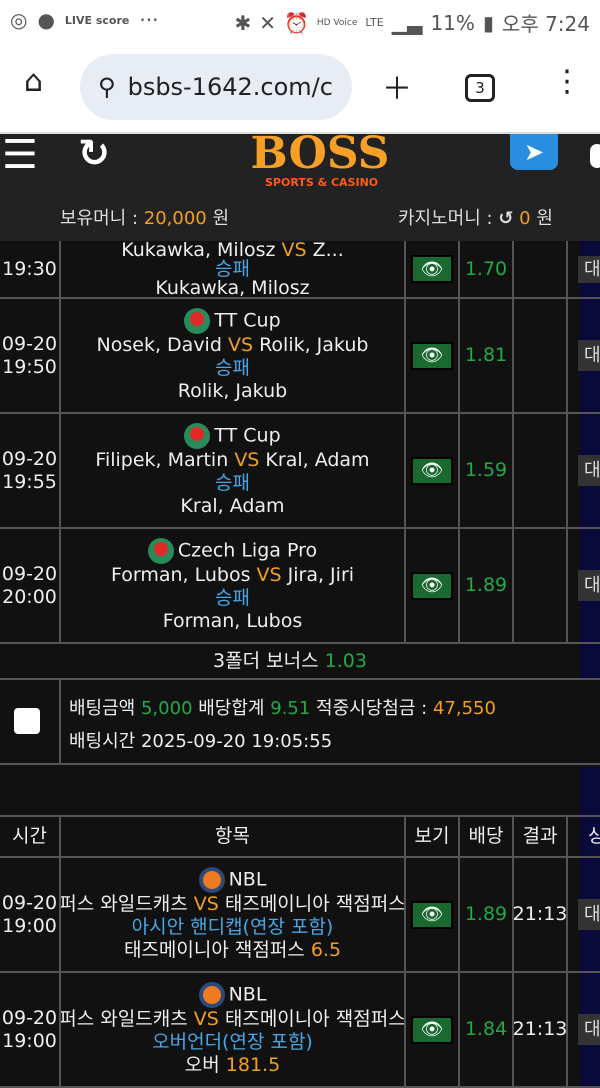 This screenshot has width=600, height=1088. I want to click on market: 아시안 핸디캡(연장 포함), so click(232, 927).